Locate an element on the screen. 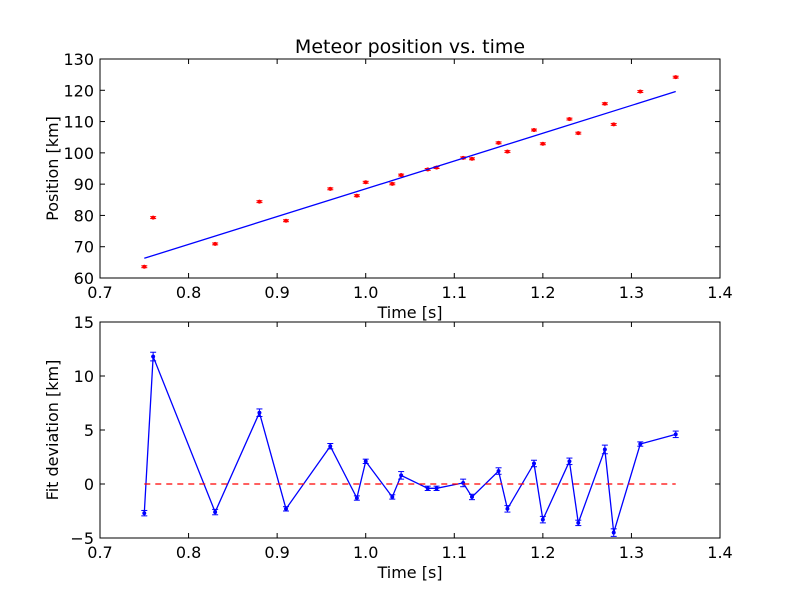 This screenshot has width=800, height=600. deviation-x-tick-label: 1.0 is located at coordinates (365, 552).